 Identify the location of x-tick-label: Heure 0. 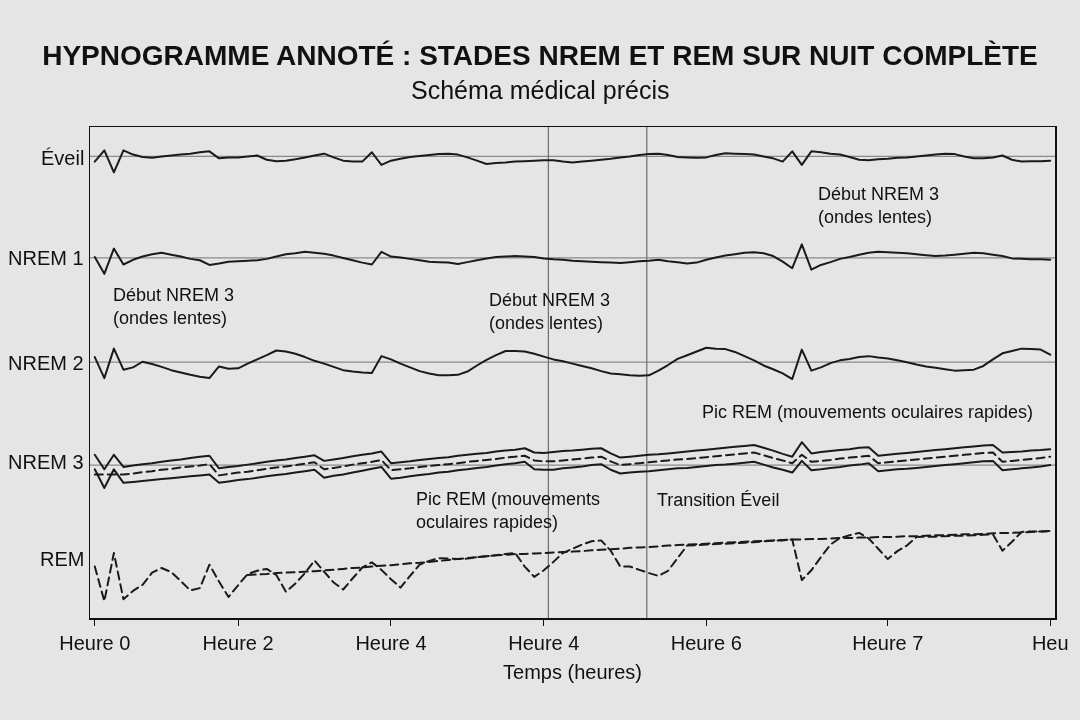
(95, 642).